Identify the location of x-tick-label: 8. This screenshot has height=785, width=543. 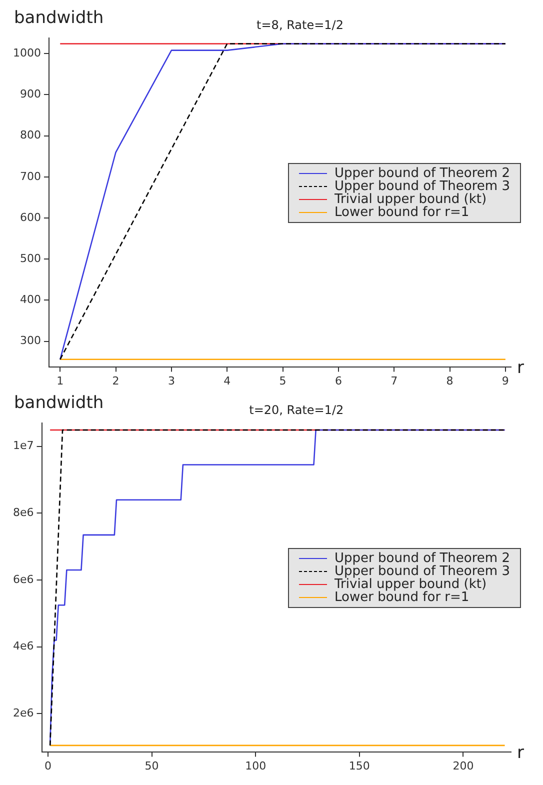
(450, 381).